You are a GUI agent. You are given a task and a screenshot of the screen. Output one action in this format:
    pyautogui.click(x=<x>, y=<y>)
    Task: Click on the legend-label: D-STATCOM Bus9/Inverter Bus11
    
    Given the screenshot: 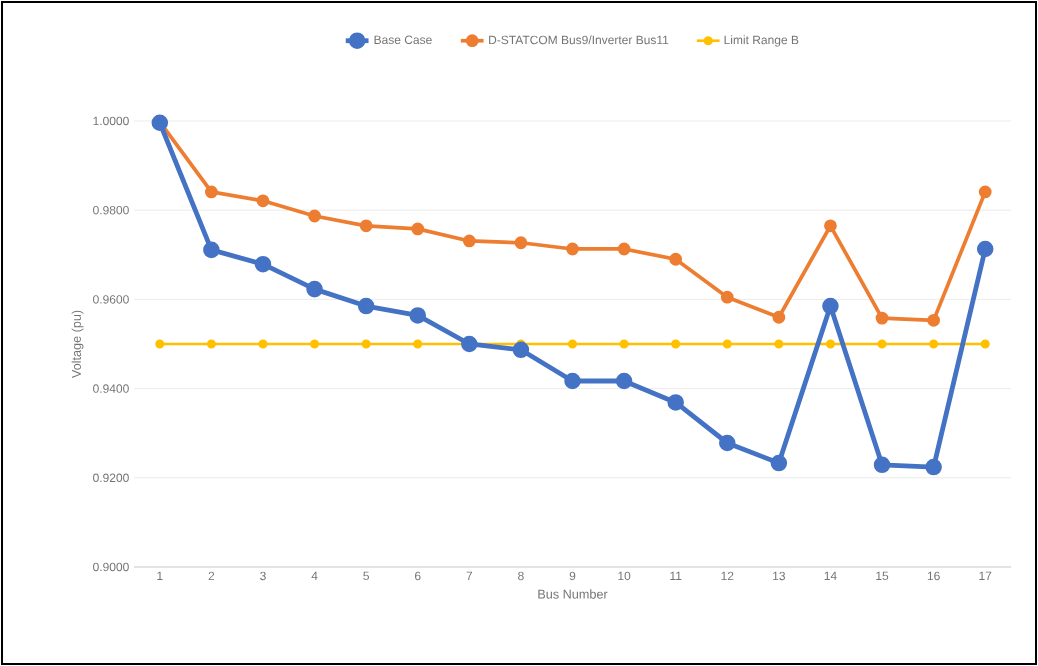 What is the action you would take?
    pyautogui.click(x=579, y=40)
    